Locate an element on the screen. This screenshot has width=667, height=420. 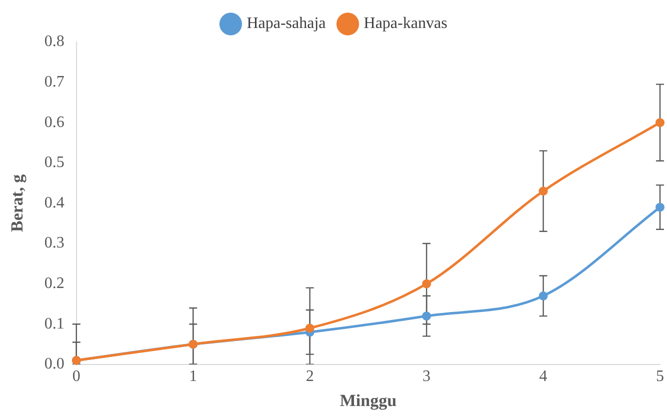
y-tick-label: 0.5 is located at coordinates (54, 163).